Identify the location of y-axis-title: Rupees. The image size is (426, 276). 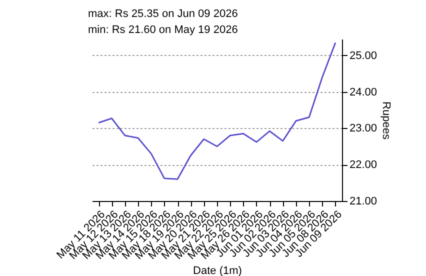
(386, 121).